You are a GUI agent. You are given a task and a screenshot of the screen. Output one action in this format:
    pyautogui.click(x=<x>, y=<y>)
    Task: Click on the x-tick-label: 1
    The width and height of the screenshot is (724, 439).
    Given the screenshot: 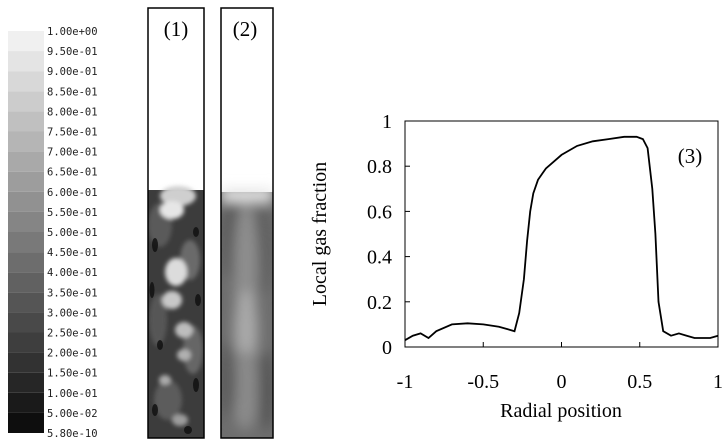 What is the action you would take?
    pyautogui.click(x=718, y=382)
    